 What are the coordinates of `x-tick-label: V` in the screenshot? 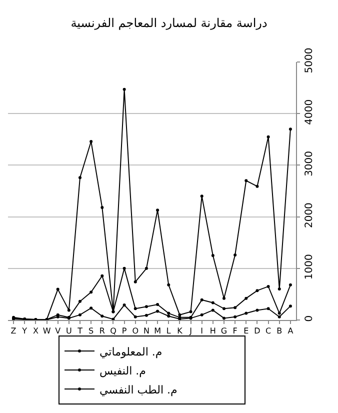 It's located at (58, 331).